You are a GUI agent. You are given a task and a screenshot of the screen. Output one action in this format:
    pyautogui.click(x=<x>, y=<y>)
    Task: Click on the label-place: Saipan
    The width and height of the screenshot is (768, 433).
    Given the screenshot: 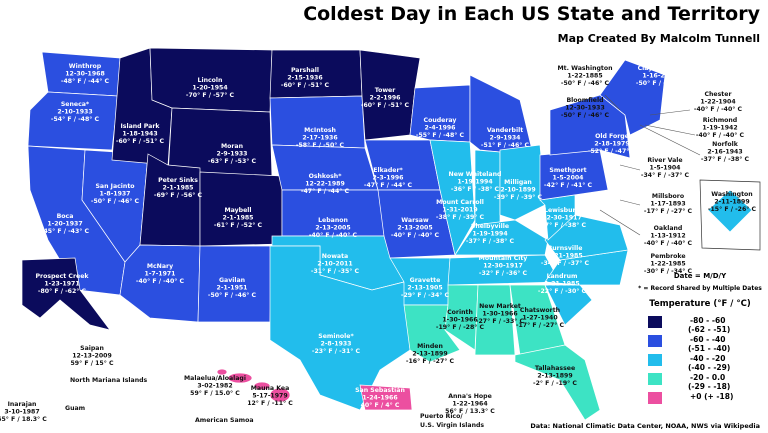 What is the action you would take?
    pyautogui.click(x=92, y=348)
    